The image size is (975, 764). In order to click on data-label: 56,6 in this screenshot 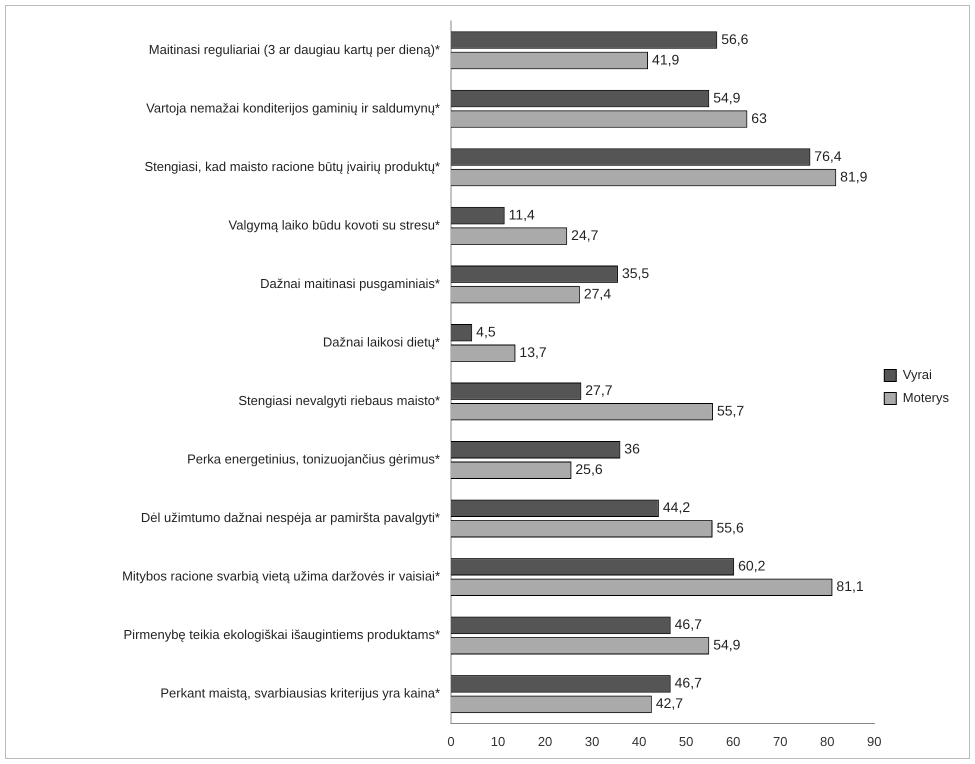, I will do `click(735, 38)`.